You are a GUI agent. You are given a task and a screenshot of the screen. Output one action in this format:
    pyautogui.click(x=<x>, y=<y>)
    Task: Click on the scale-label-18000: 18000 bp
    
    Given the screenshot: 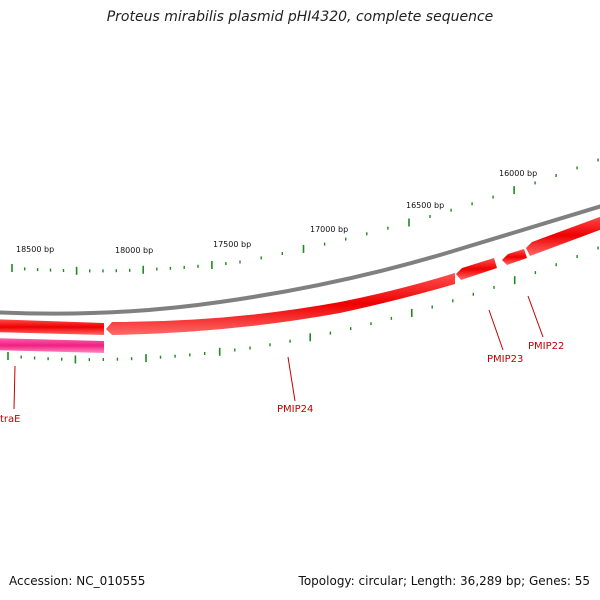 What is the action you would take?
    pyautogui.click(x=134, y=250)
    